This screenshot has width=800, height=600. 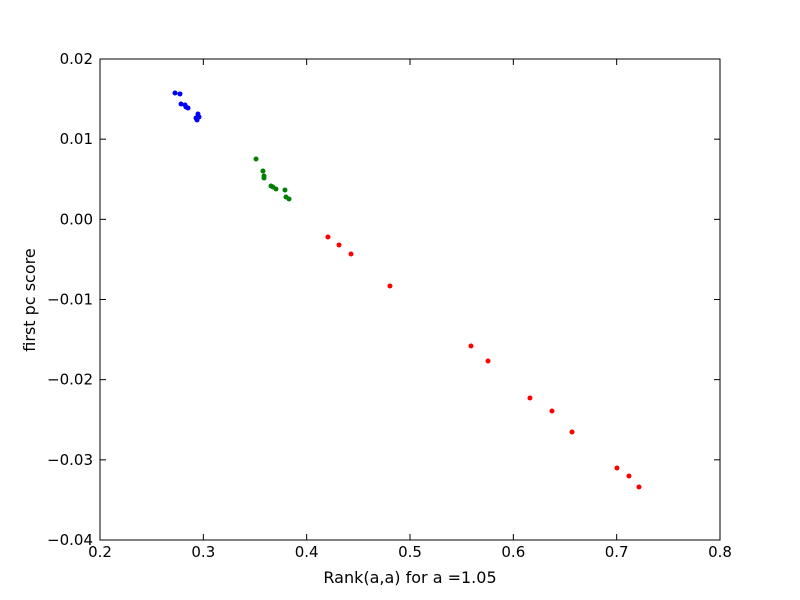 I want to click on x-tick-label: 0.7, so click(x=617, y=552).